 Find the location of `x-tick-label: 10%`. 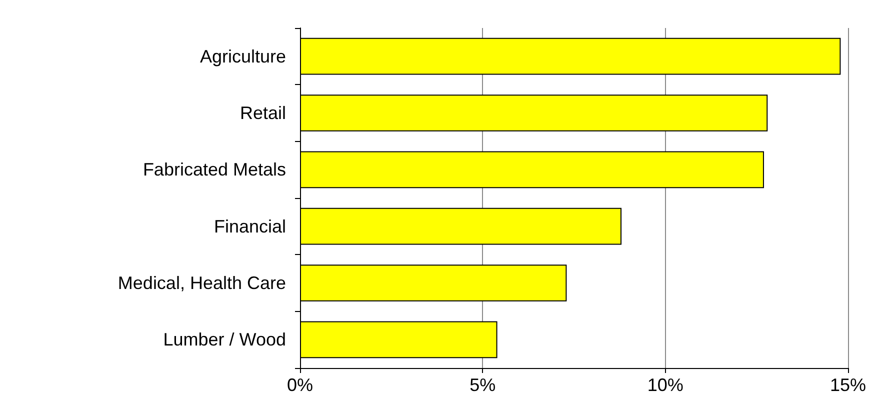

x-tick-label: 10% is located at coordinates (665, 385).